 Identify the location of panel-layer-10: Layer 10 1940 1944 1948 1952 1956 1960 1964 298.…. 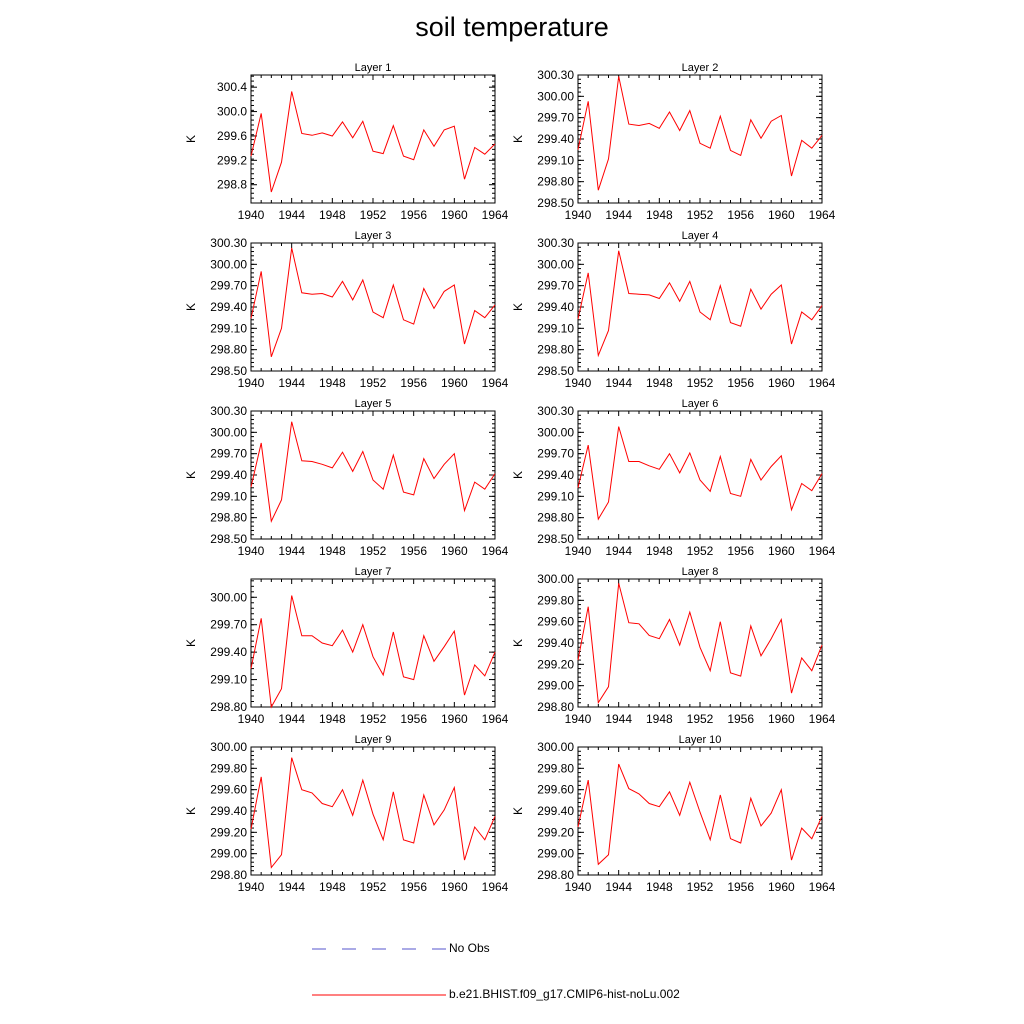
(673, 814).